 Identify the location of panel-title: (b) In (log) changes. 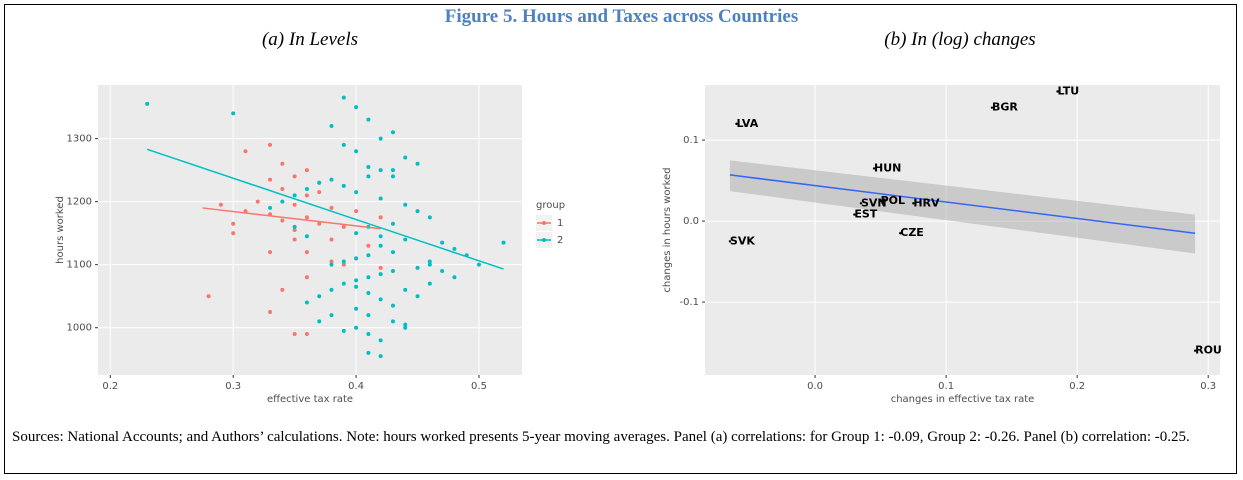
(960, 39).